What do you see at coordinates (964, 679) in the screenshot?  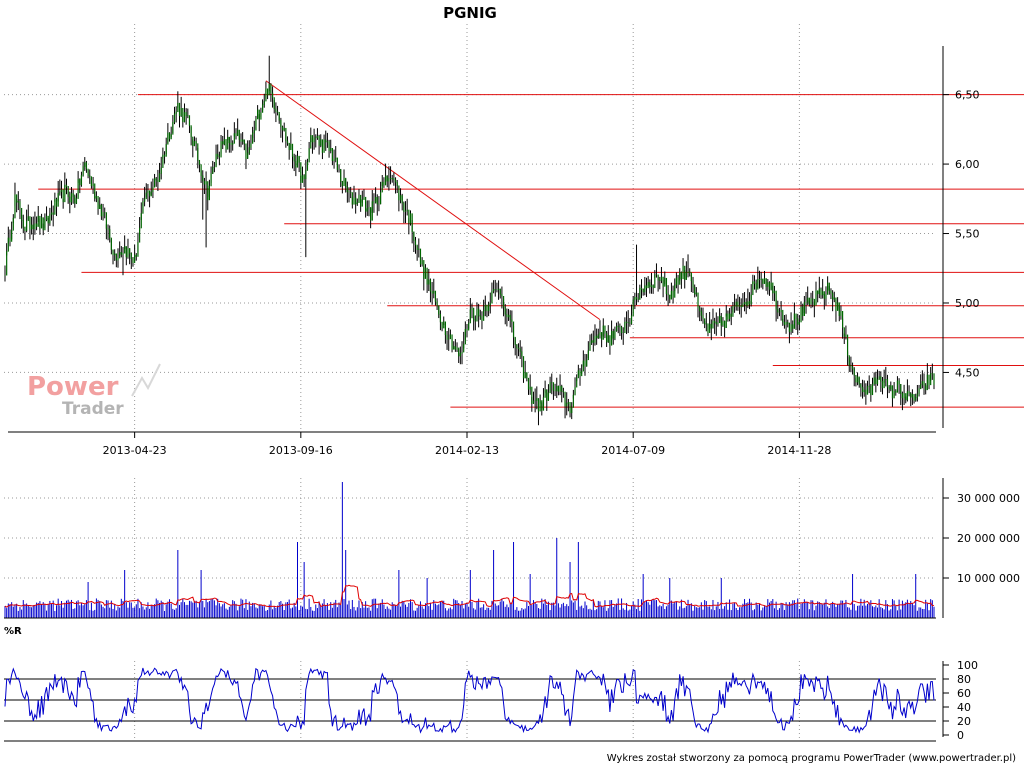 I see `williams-r-y-tick-label: 80` at bounding box center [964, 679].